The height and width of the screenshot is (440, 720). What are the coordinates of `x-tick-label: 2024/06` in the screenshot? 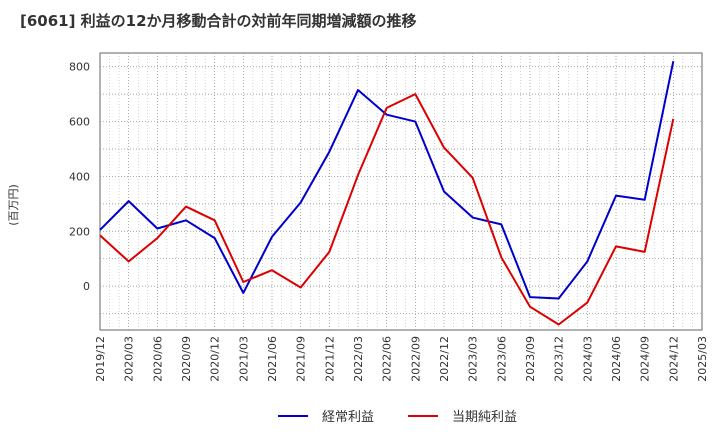 It's located at (616, 359).